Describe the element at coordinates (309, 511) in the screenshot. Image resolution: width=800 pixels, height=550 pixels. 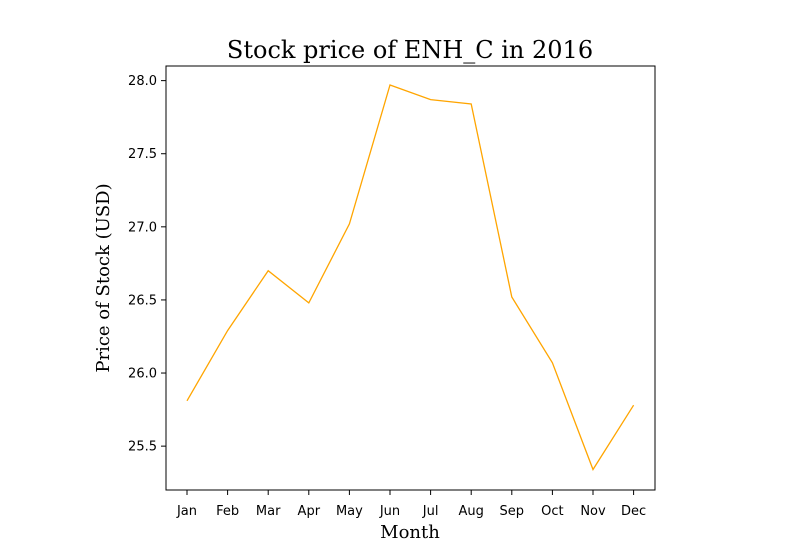
I see `x-tick-label: Apr` at that location.